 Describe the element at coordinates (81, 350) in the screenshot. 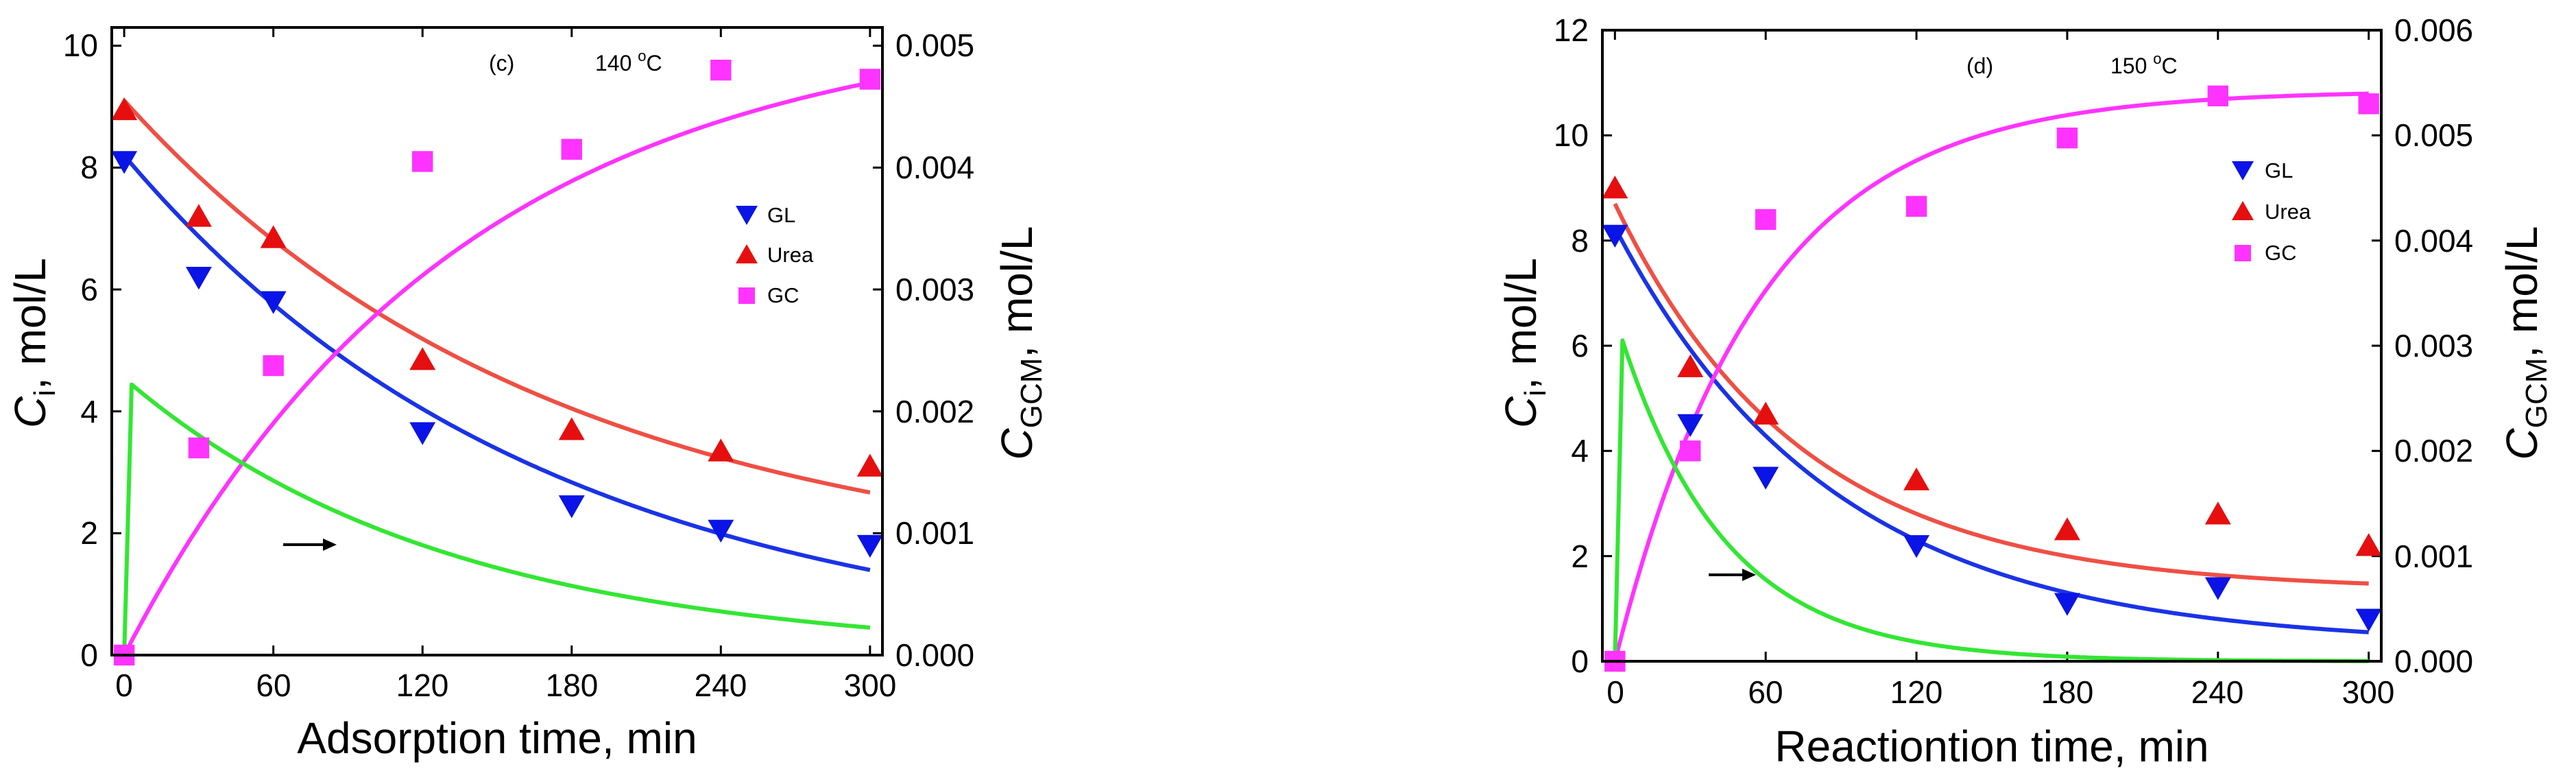

I see `panel-c-ytick-labels: 0 2 4 6 8 10` at that location.